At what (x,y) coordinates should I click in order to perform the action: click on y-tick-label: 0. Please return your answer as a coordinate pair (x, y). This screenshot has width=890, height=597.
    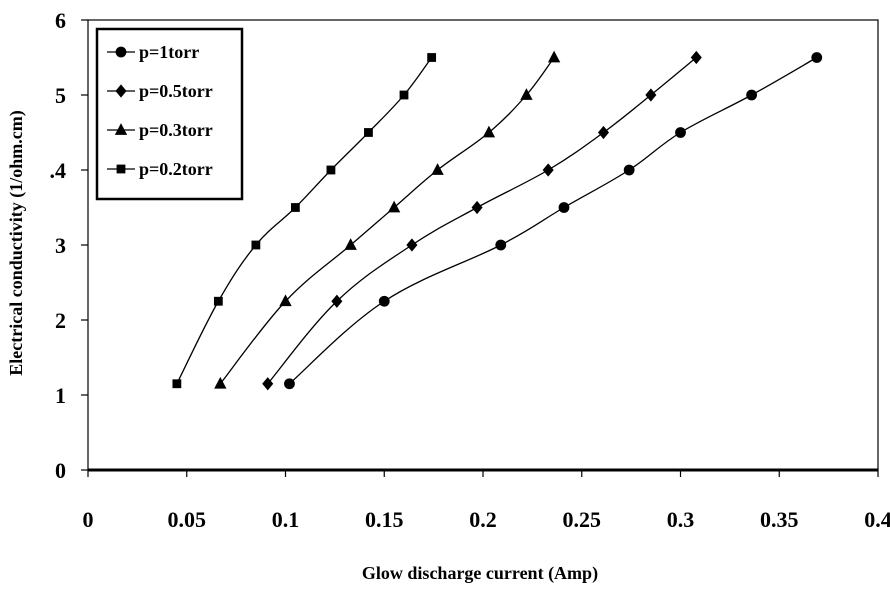
    Looking at the image, I should click on (60, 470).